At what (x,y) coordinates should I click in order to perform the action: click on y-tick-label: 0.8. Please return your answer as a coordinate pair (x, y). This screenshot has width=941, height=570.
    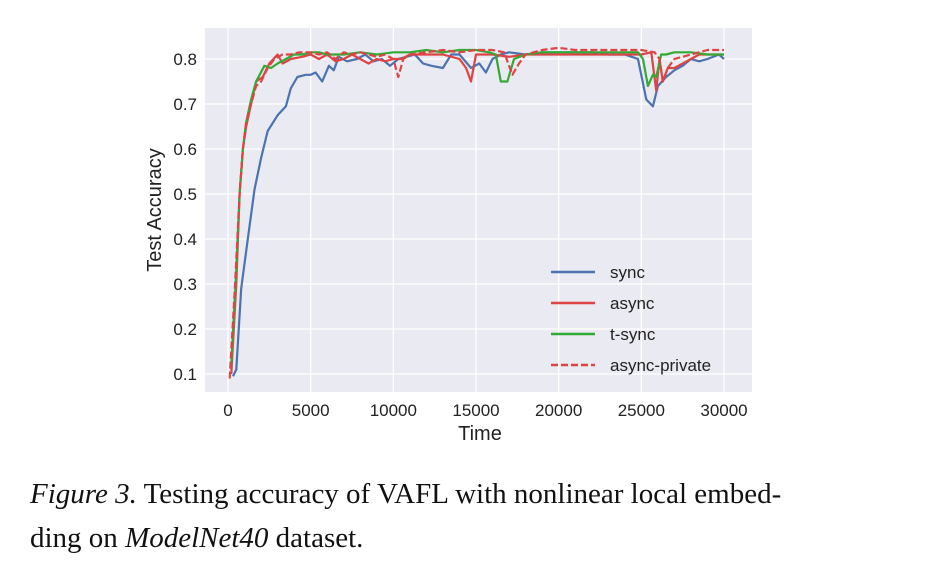
    Looking at the image, I should click on (185, 59).